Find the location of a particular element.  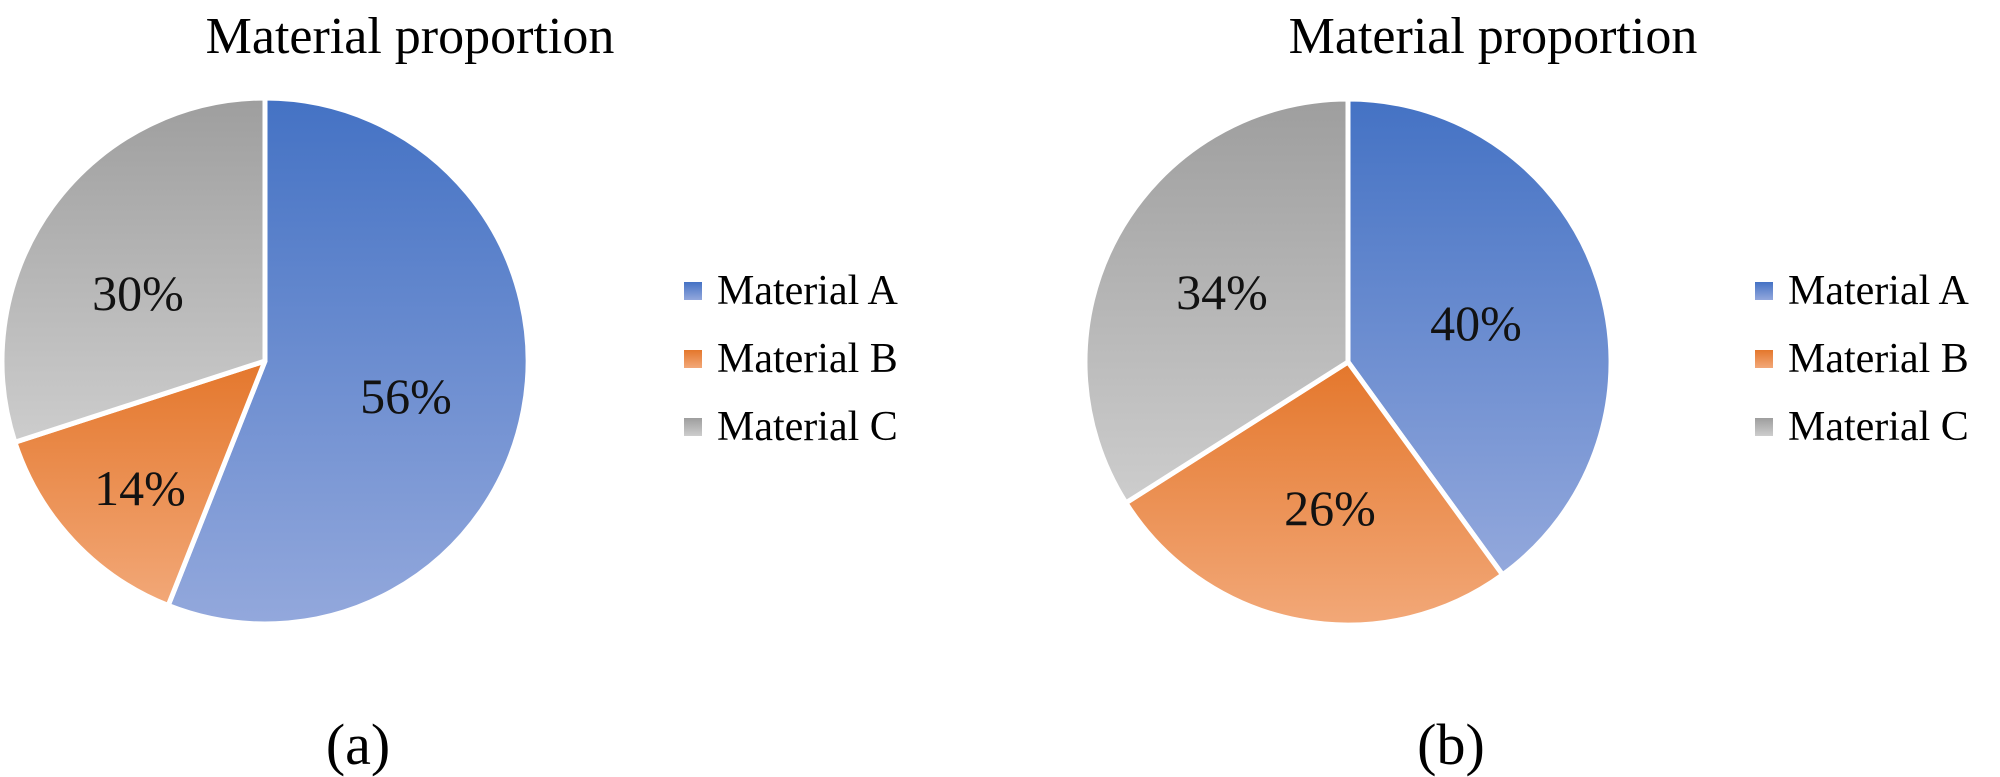

pie-slice-material-b is located at coordinates (1314, 493).